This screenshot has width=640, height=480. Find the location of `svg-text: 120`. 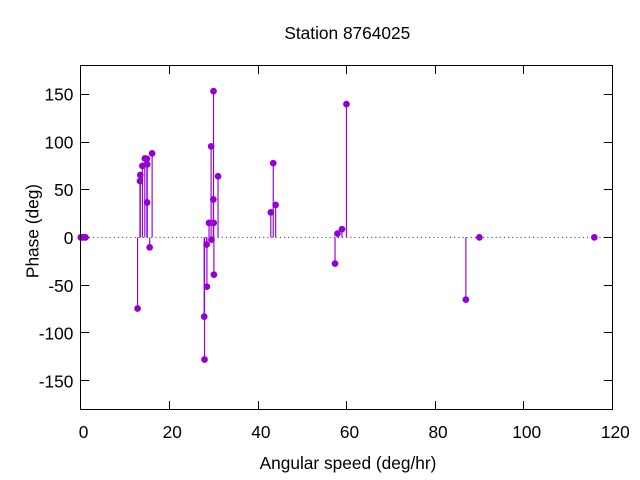

svg-text: 120 is located at coordinates (615, 432).